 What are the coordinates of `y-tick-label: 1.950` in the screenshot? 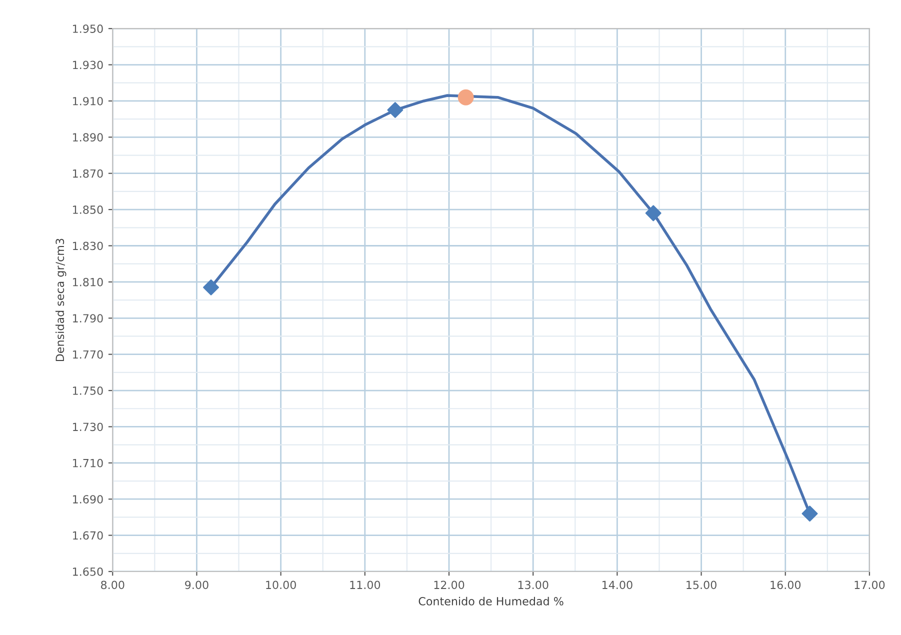 It's located at (88, 28).